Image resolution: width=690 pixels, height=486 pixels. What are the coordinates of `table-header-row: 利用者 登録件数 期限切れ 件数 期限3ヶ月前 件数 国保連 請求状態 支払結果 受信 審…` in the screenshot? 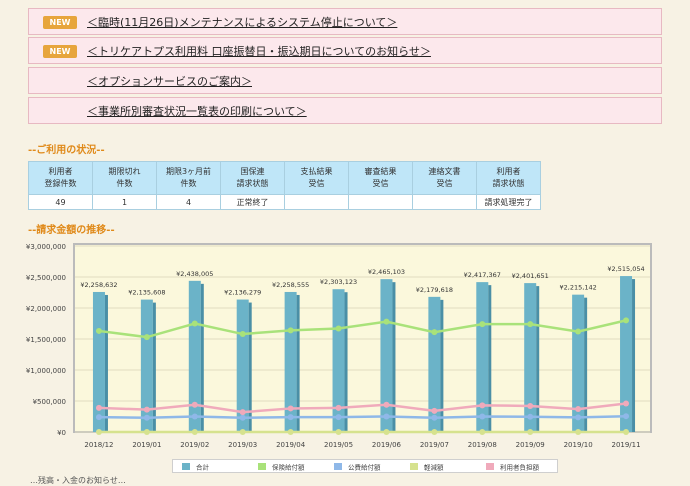 It's located at (284, 178).